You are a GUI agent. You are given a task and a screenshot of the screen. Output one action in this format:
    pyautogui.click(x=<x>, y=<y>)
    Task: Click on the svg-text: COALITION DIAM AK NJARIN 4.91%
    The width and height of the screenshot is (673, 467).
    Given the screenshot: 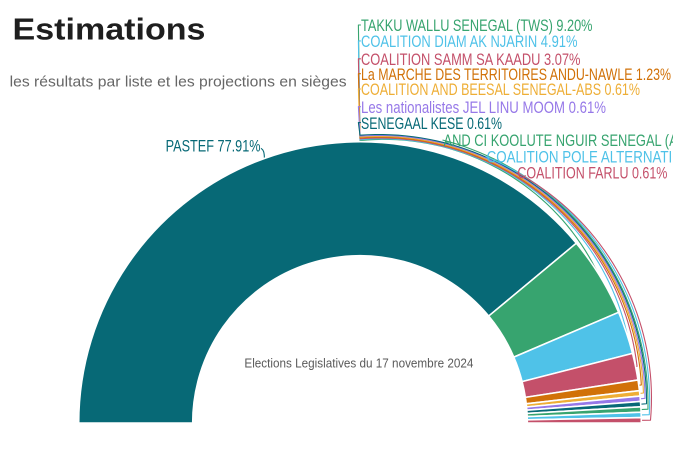 What is the action you would take?
    pyautogui.click(x=469, y=42)
    